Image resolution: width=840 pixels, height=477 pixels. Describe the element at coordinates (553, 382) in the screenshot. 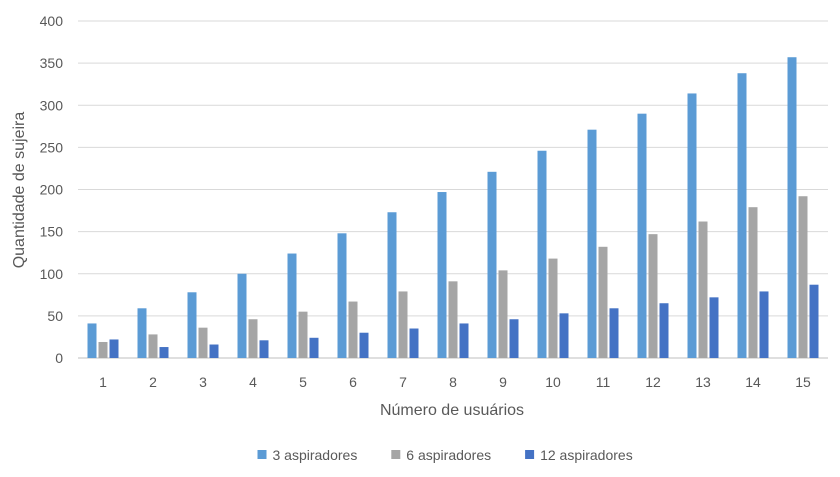

I see `x-tick-label: 10` at that location.